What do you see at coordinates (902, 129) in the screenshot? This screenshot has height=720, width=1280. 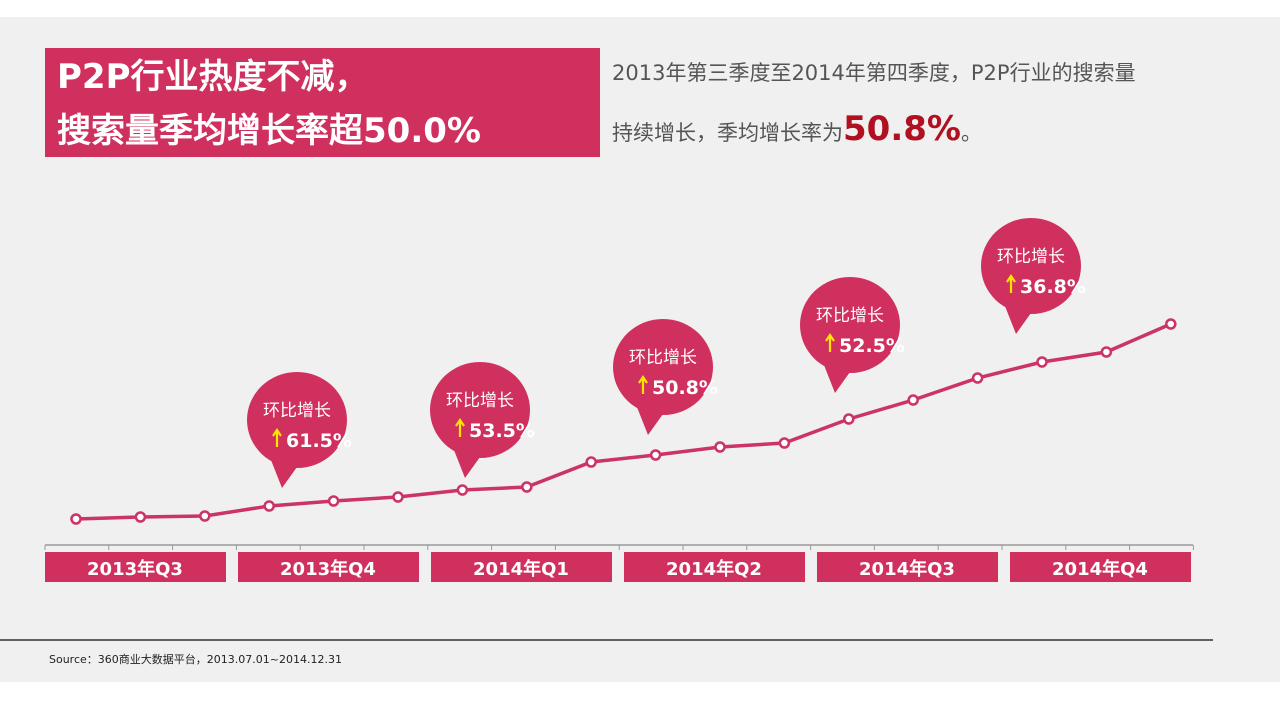 I see `subtitle-highlight: 50.8%` at bounding box center [902, 129].